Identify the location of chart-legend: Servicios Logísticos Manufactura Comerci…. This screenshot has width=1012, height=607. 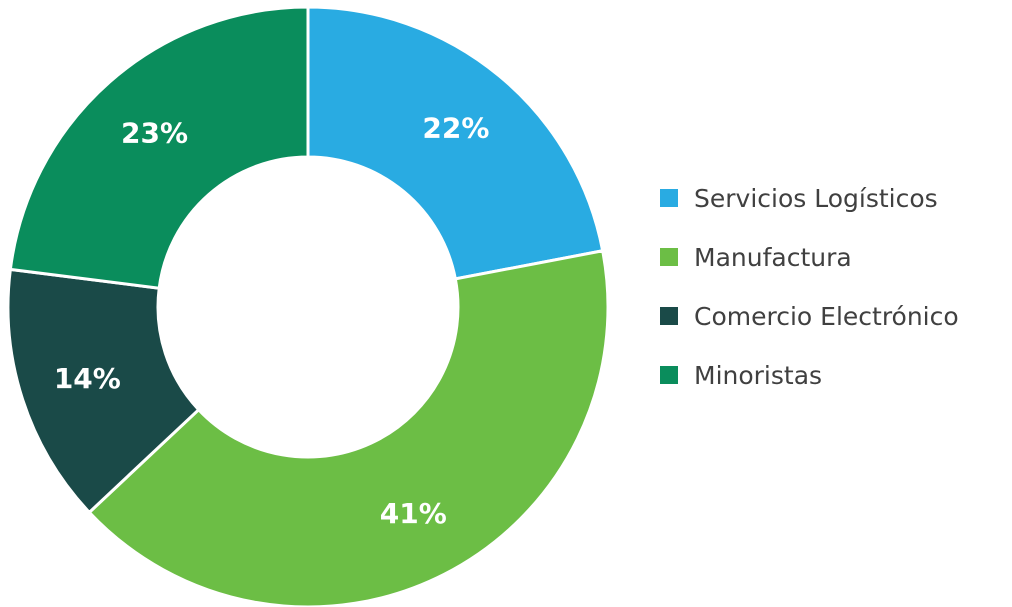
(809, 301).